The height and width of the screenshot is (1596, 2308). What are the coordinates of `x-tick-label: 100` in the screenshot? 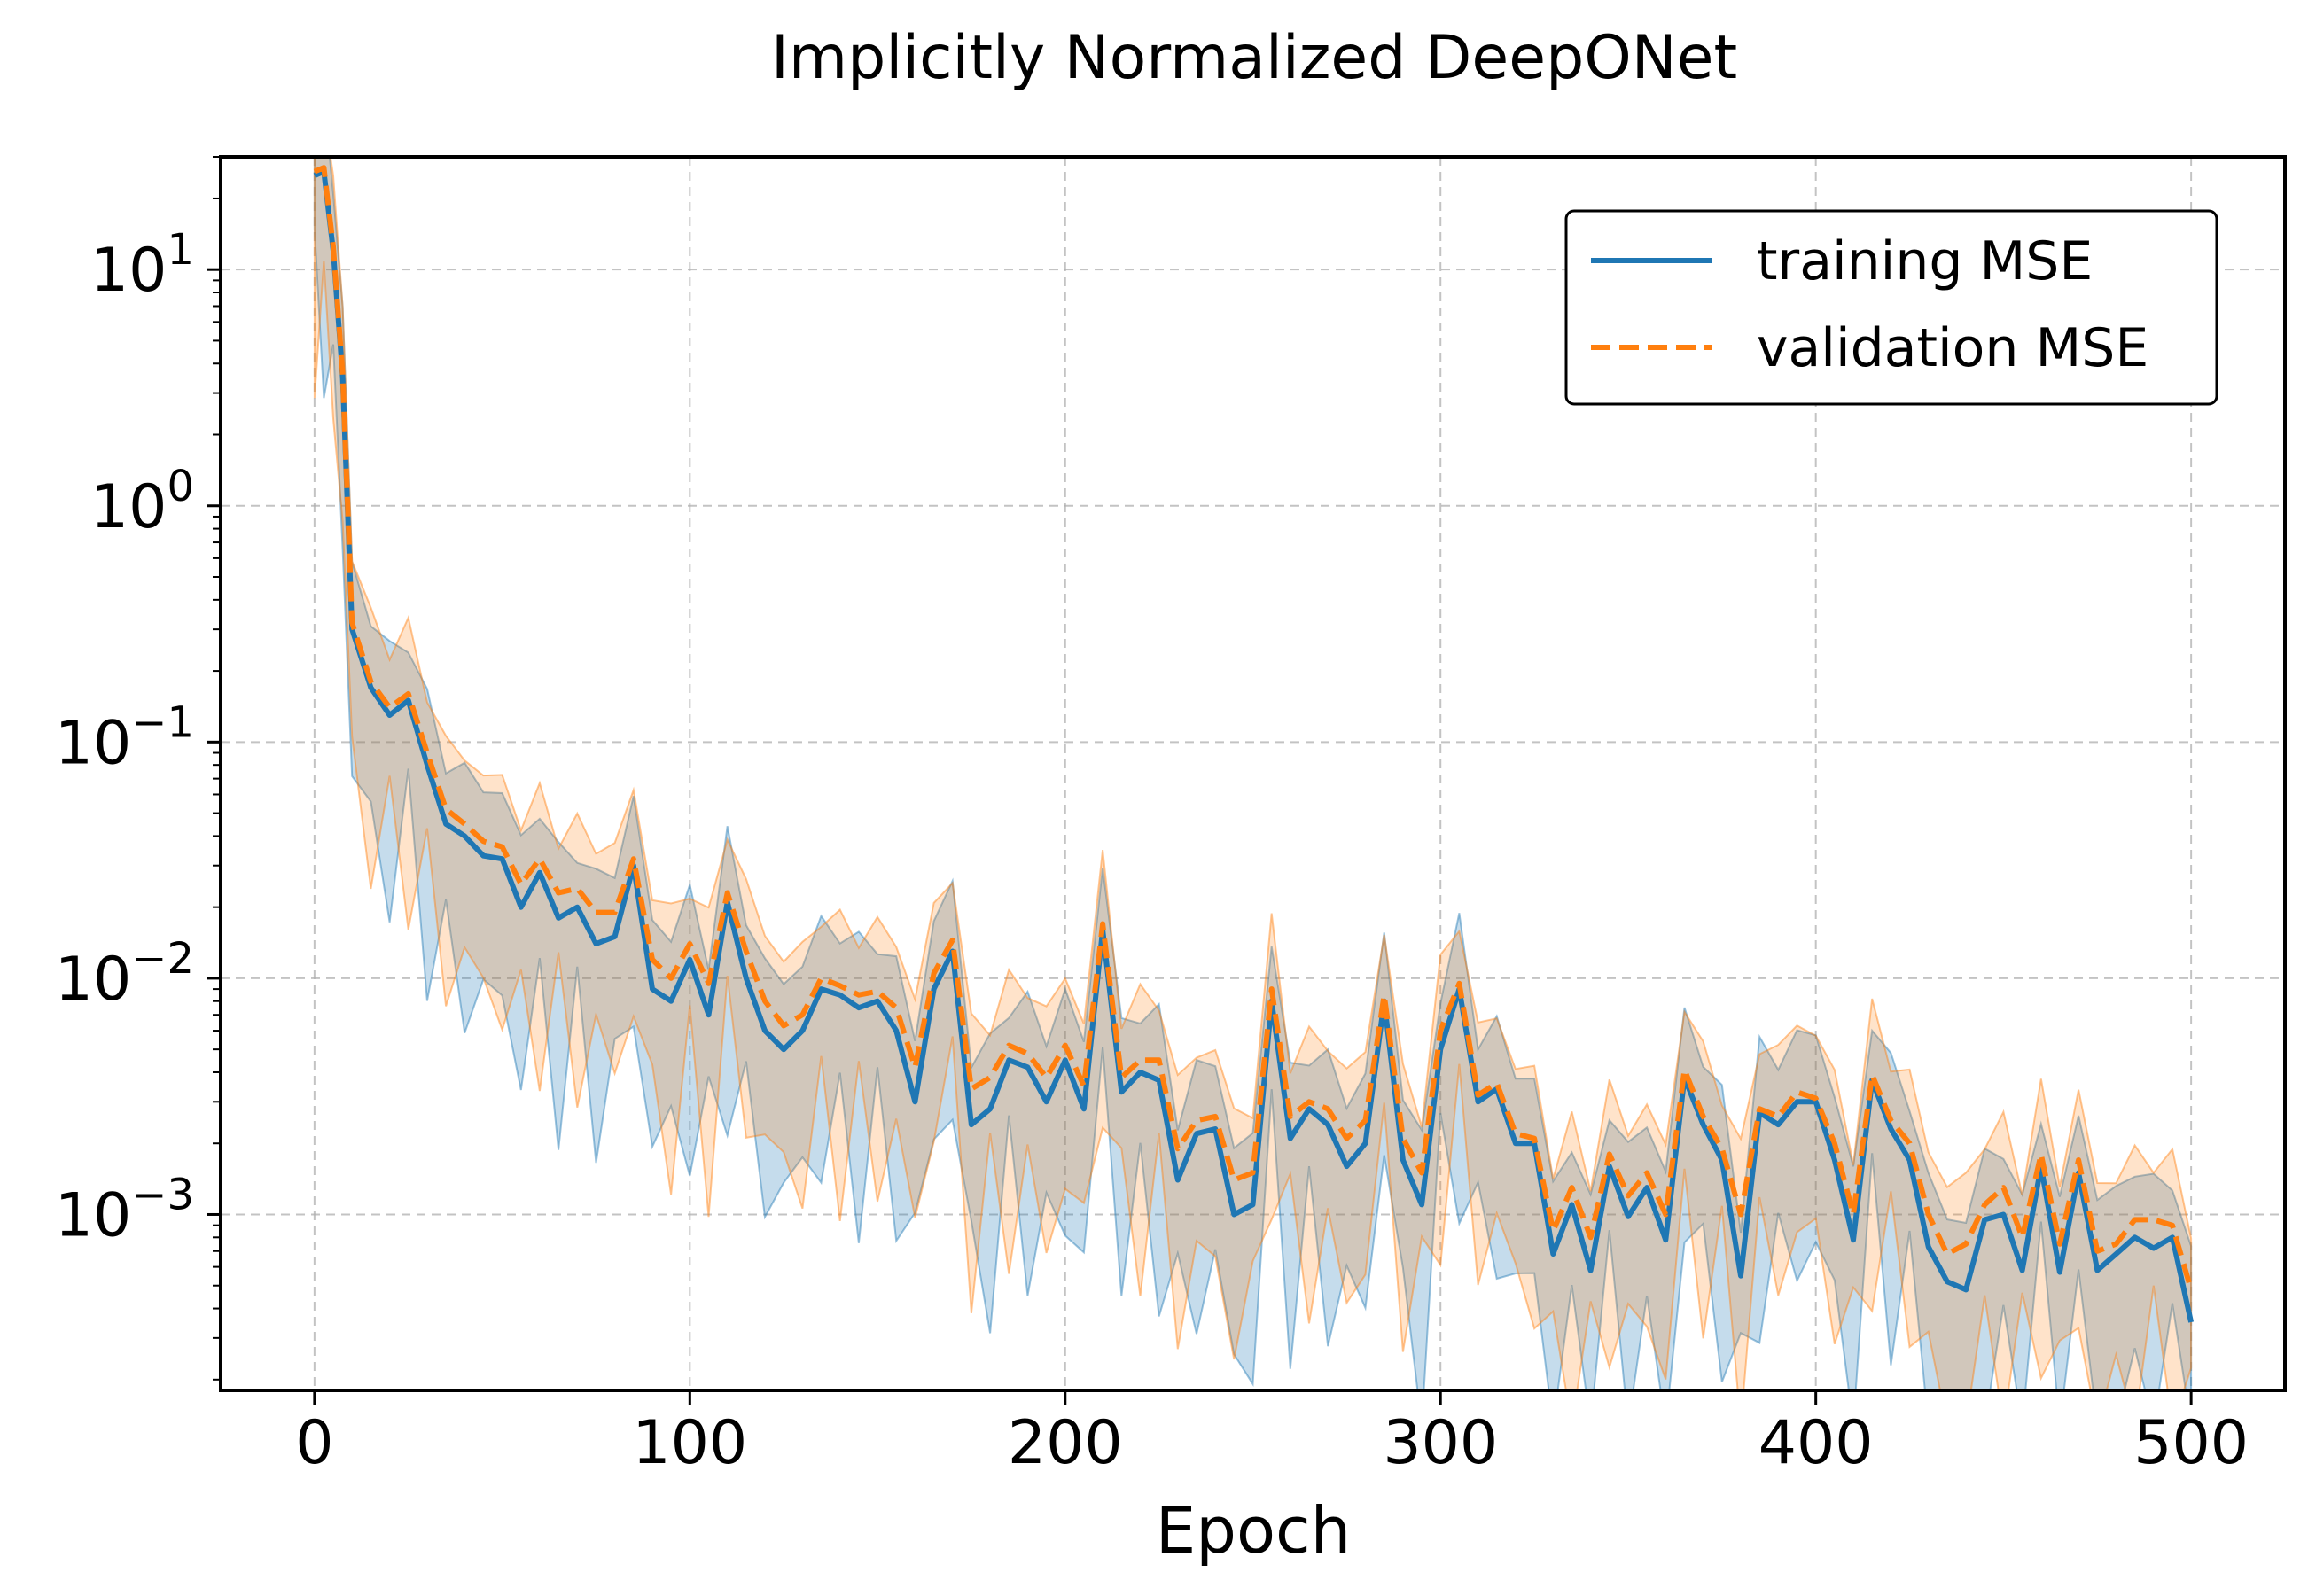 It's located at (689, 1443).